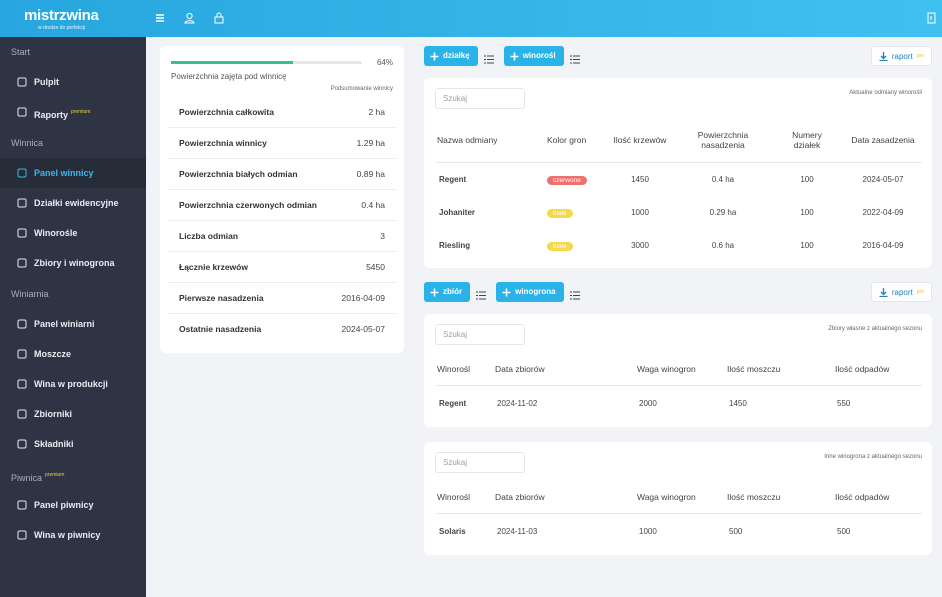 Image resolution: width=942 pixels, height=597 pixels. What do you see at coordinates (453, 403) in the screenshot?
I see `table-cell: Regent` at bounding box center [453, 403].